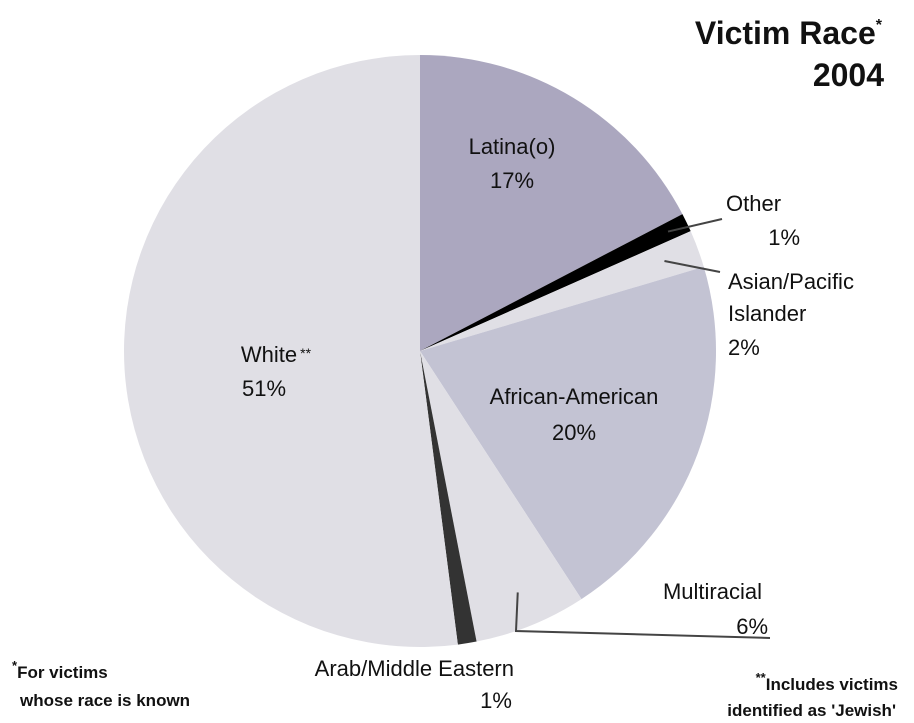  I want to click on footnote-left-line1: *For victims, so click(60, 670).